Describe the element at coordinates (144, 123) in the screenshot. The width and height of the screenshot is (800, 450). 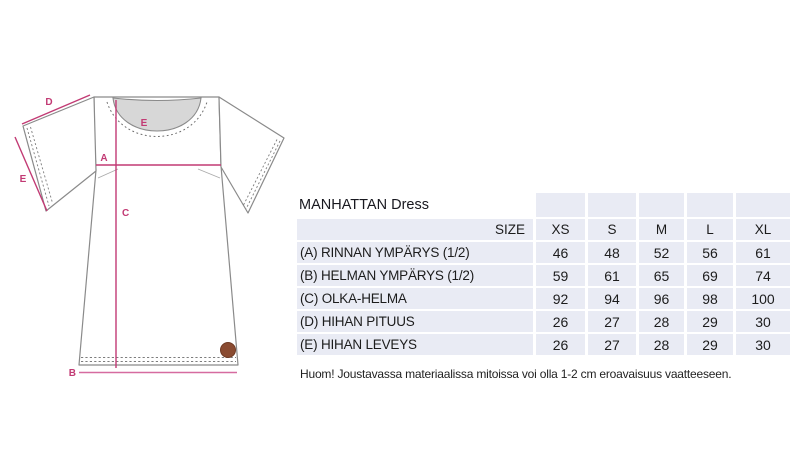
I see `label-e-neck: E` at that location.